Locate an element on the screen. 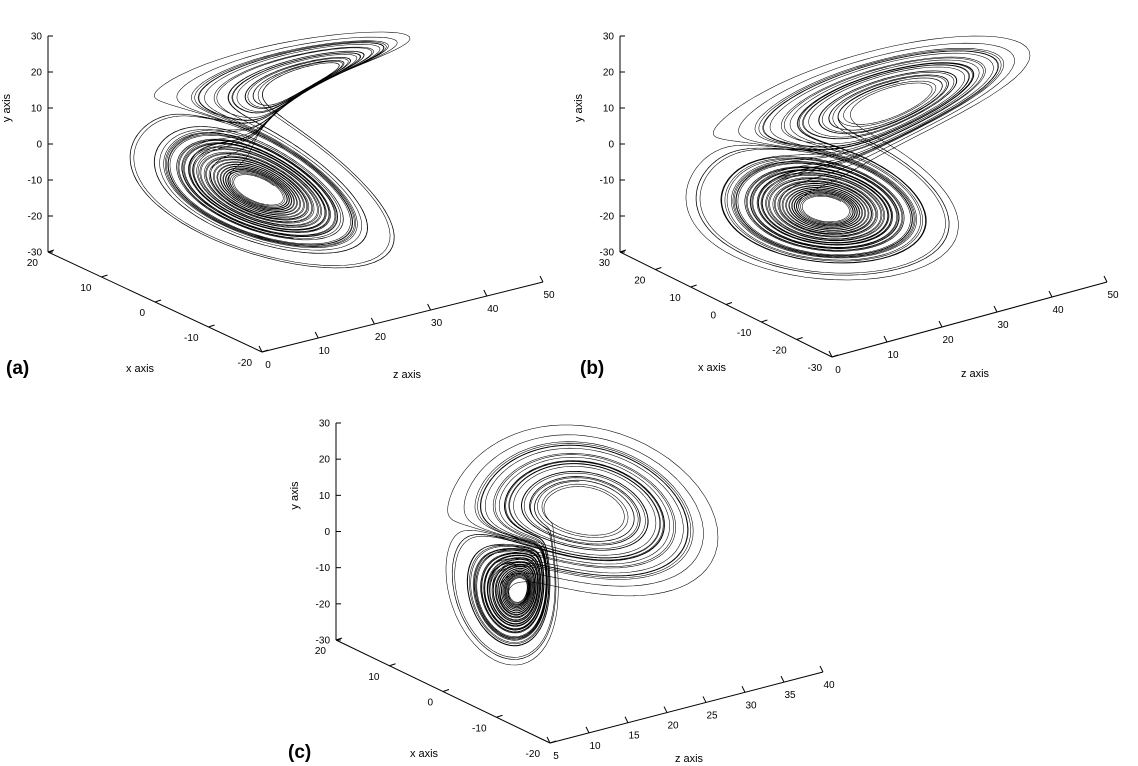 The width and height of the screenshot is (1138, 766). z-tick-label: 25 is located at coordinates (712, 715).